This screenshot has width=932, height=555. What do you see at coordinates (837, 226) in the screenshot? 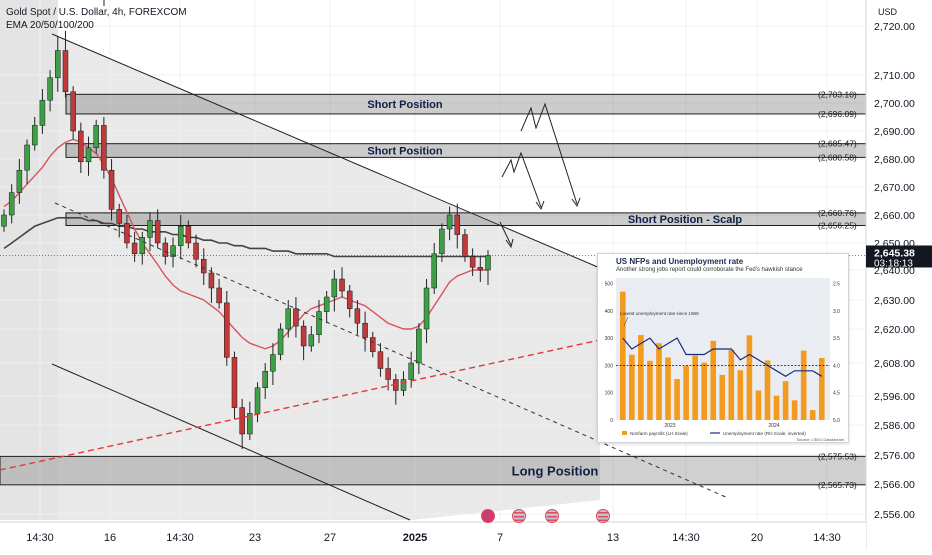
I see `zone-level-label: (2,656.25)` at bounding box center [837, 226].